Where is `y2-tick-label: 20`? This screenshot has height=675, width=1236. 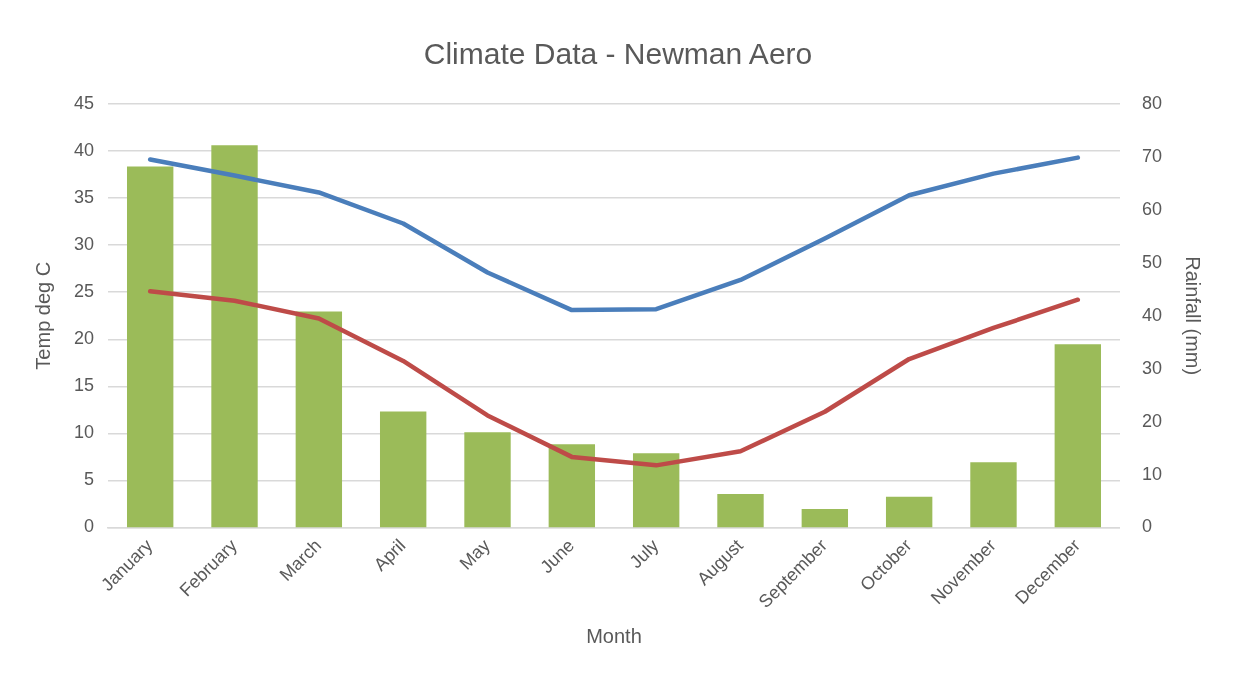
y2-tick-label: 20 is located at coordinates (1152, 420).